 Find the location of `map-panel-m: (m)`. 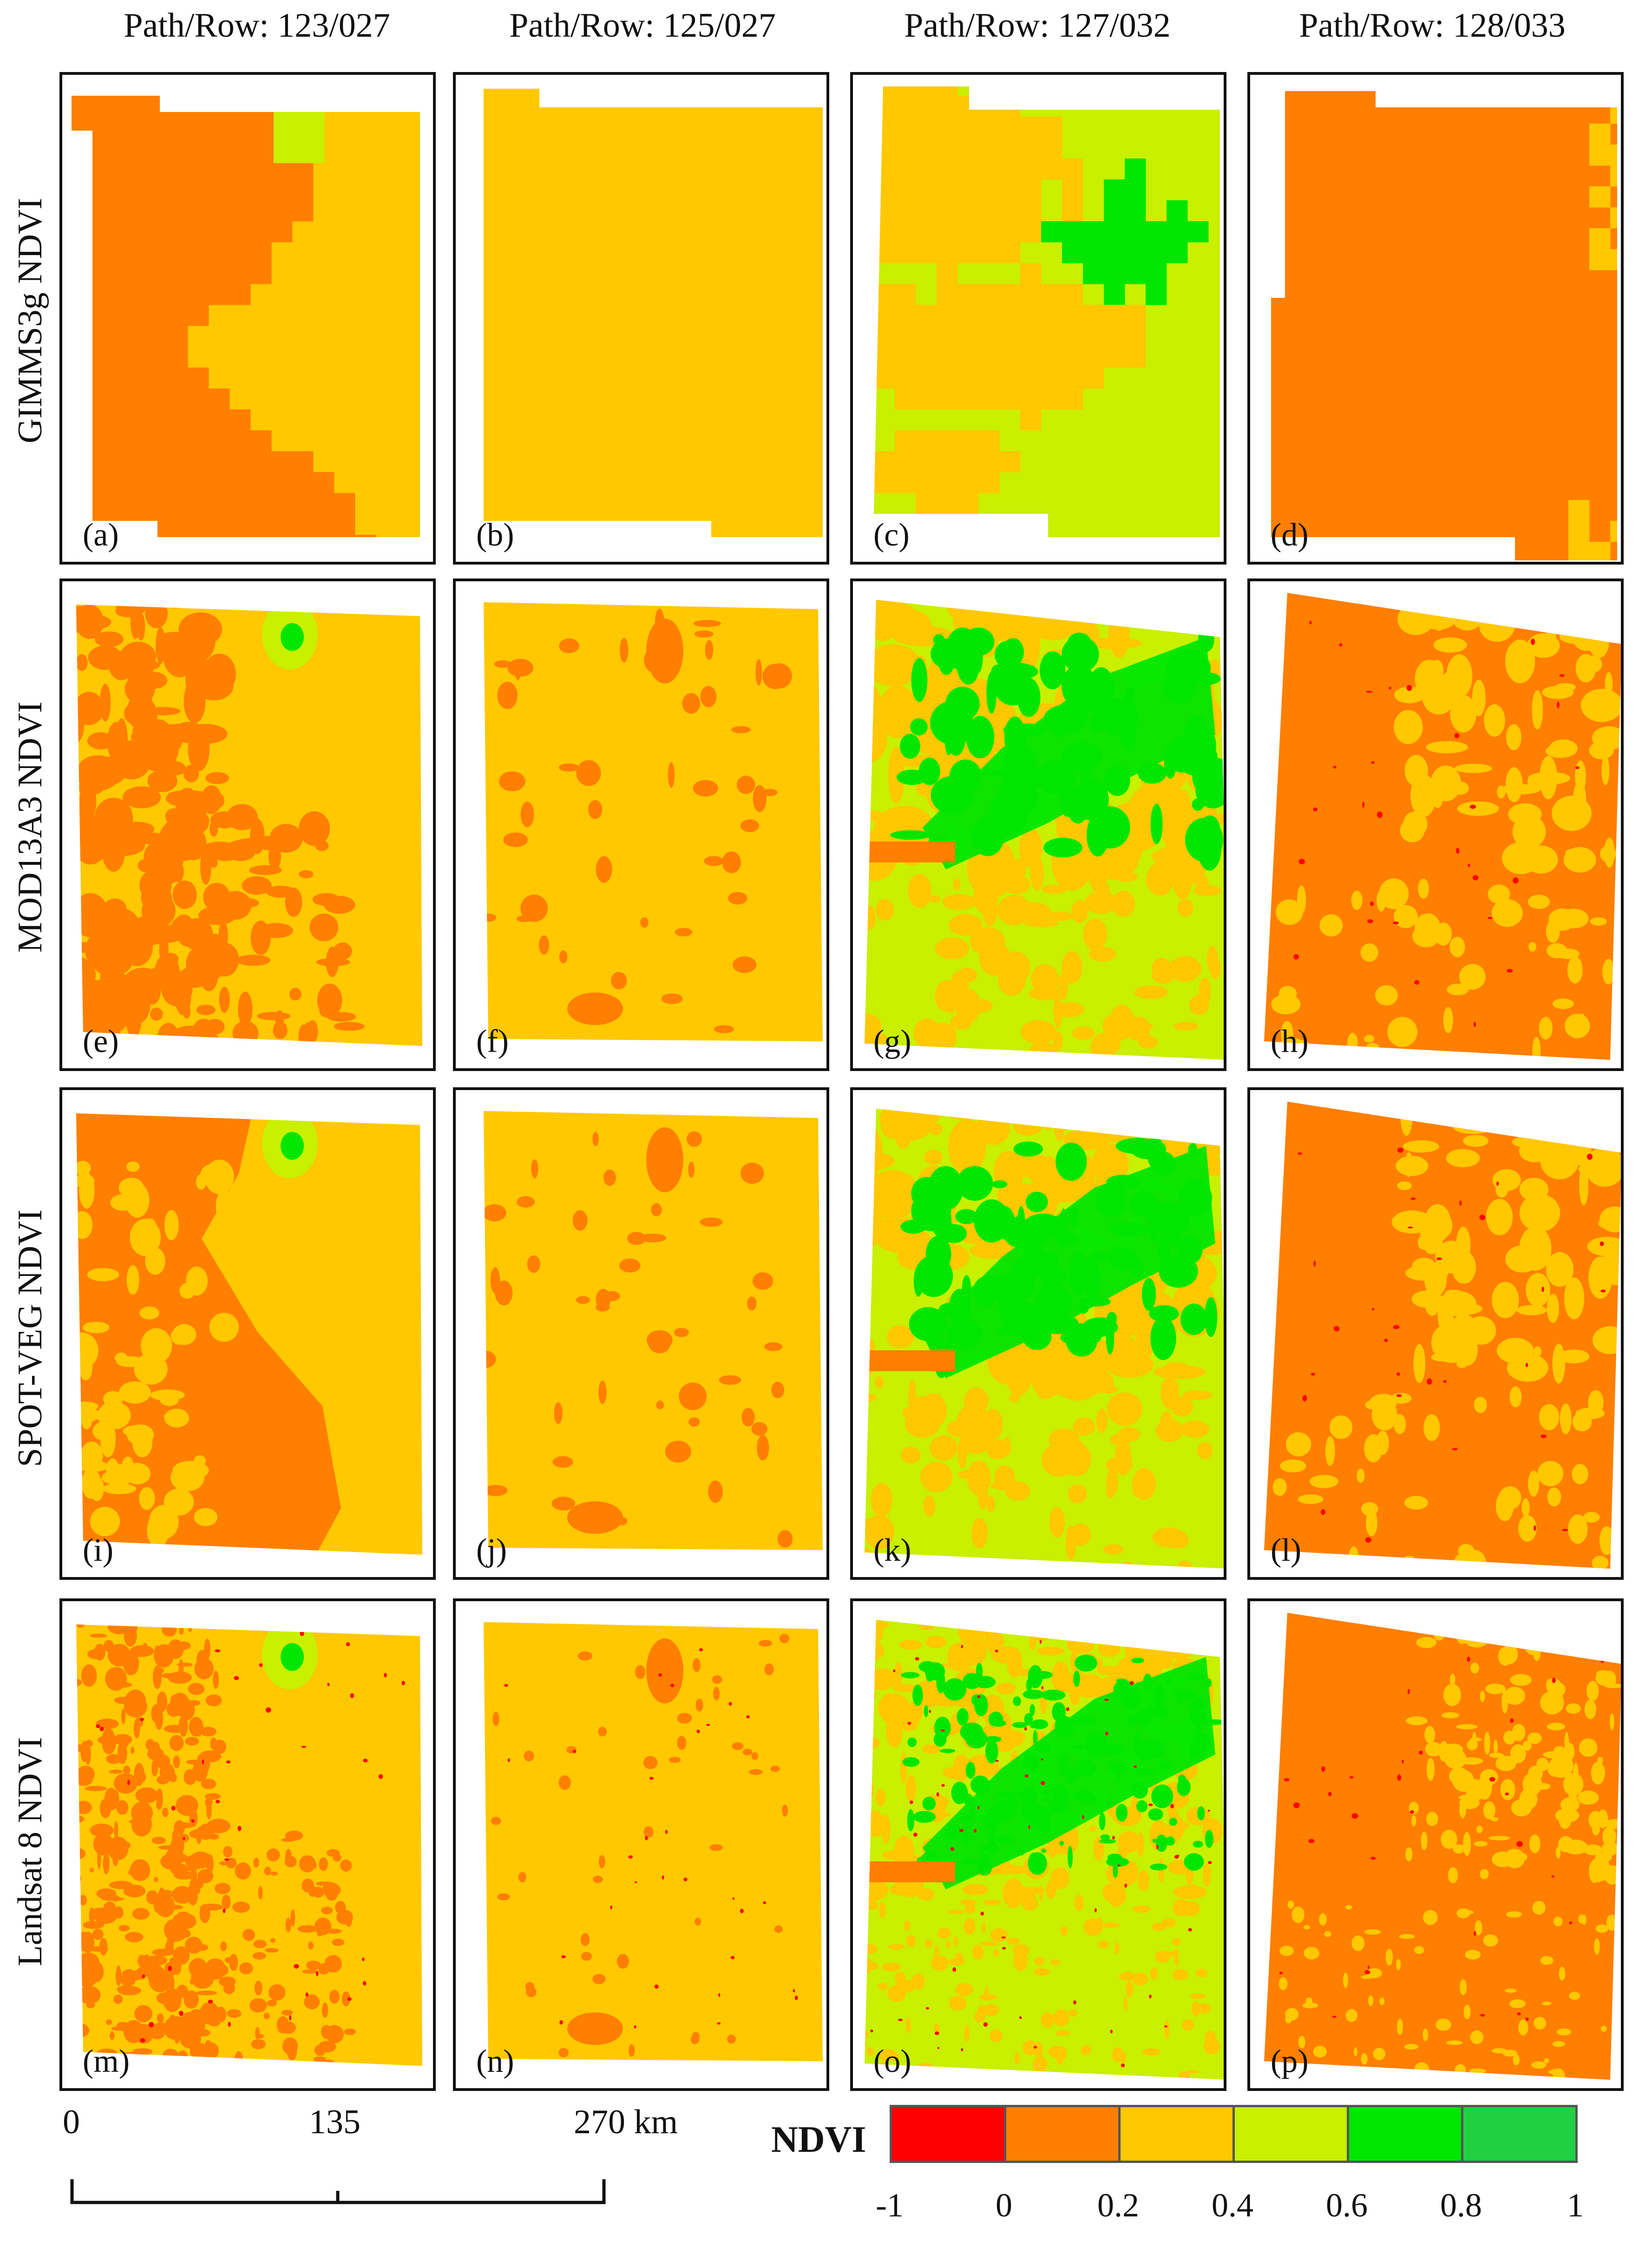

map-panel-m: (m) is located at coordinates (248, 1845).